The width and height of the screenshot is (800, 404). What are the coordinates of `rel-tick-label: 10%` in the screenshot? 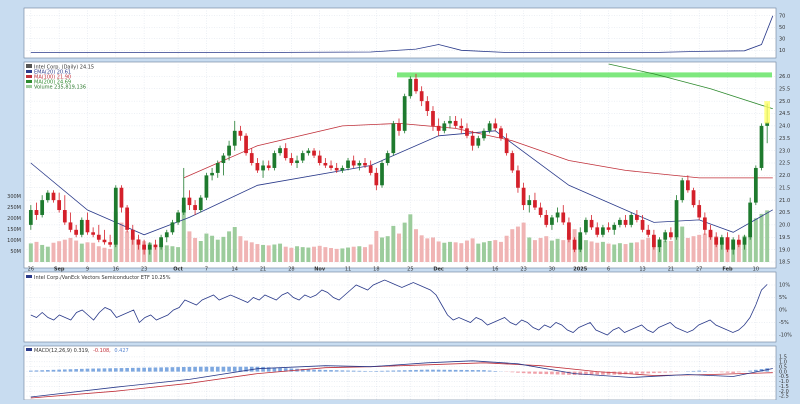 It's located at (784, 286).